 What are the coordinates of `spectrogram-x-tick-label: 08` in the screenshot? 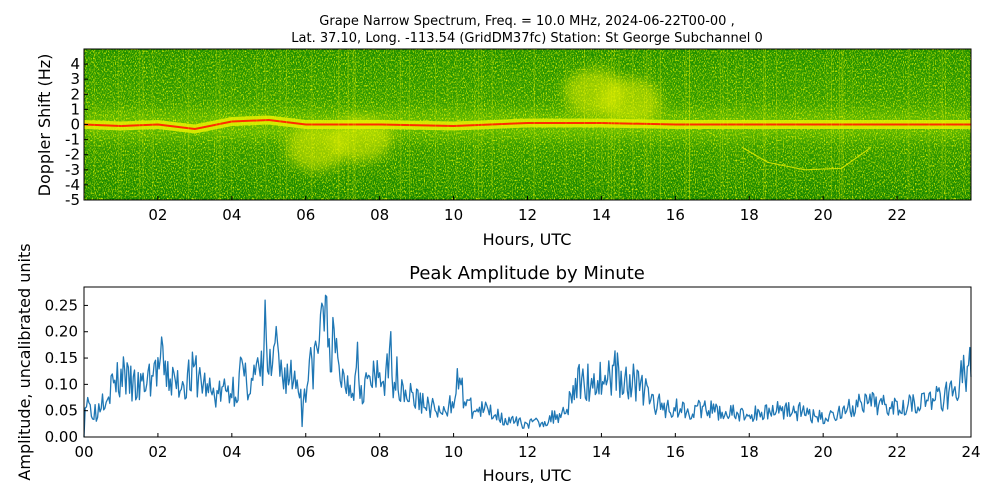 It's located at (379, 215).